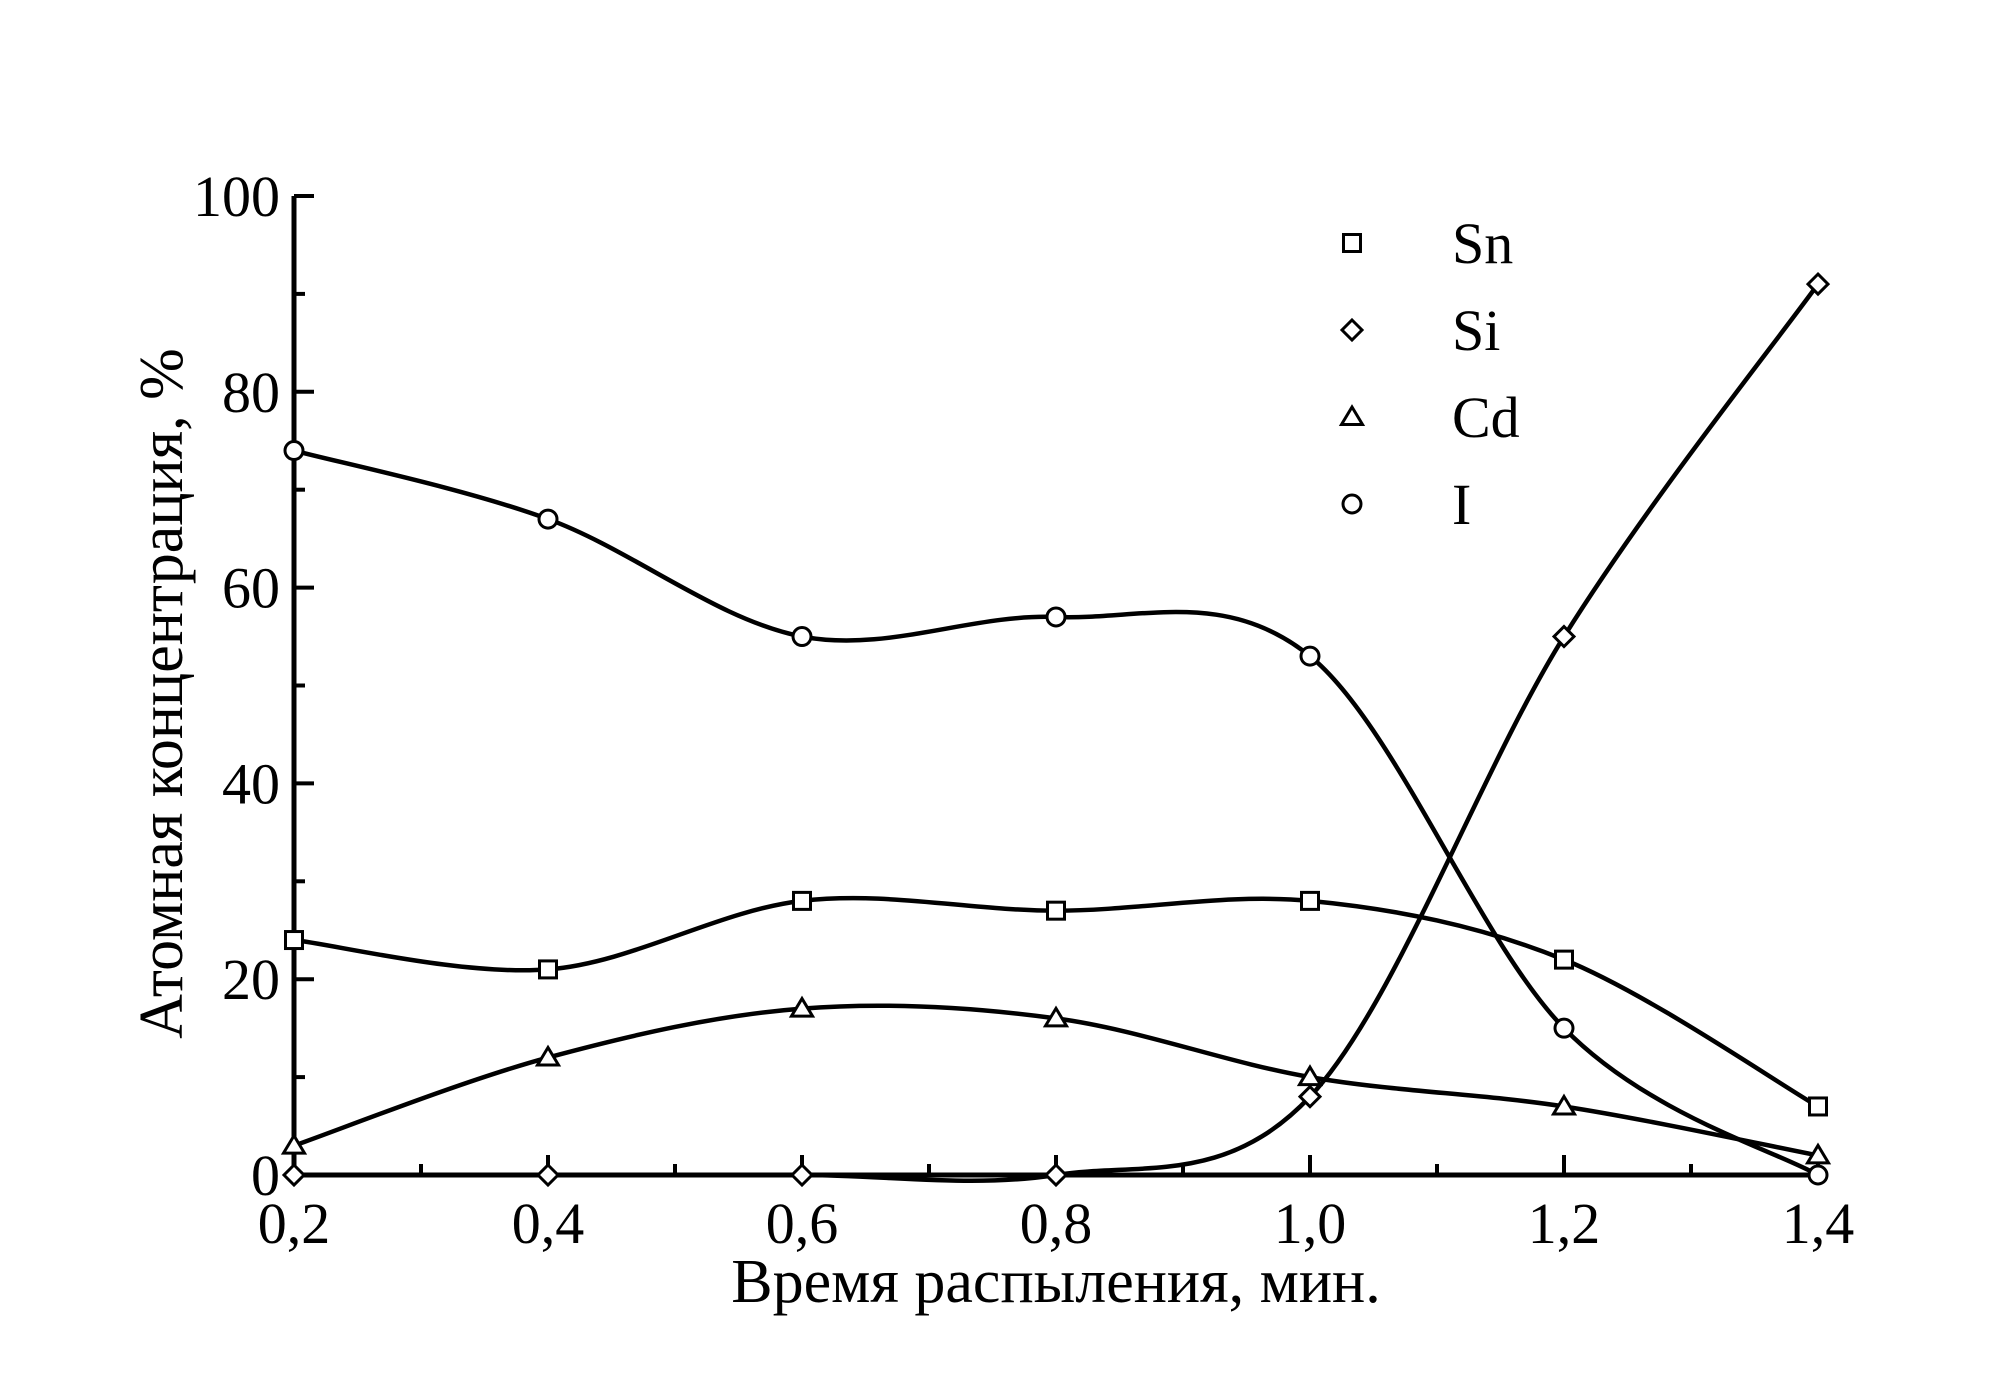 This screenshot has height=1400, width=2000. I want to click on y-tick-label: 0, so click(265, 1175).